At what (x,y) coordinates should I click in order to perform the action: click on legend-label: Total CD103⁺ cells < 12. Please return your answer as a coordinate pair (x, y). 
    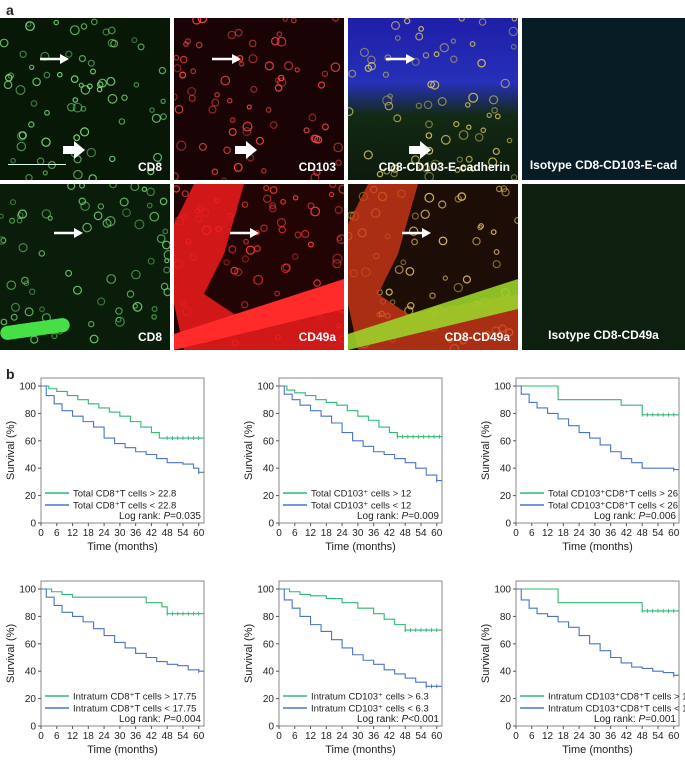
    Looking at the image, I should click on (361, 506).